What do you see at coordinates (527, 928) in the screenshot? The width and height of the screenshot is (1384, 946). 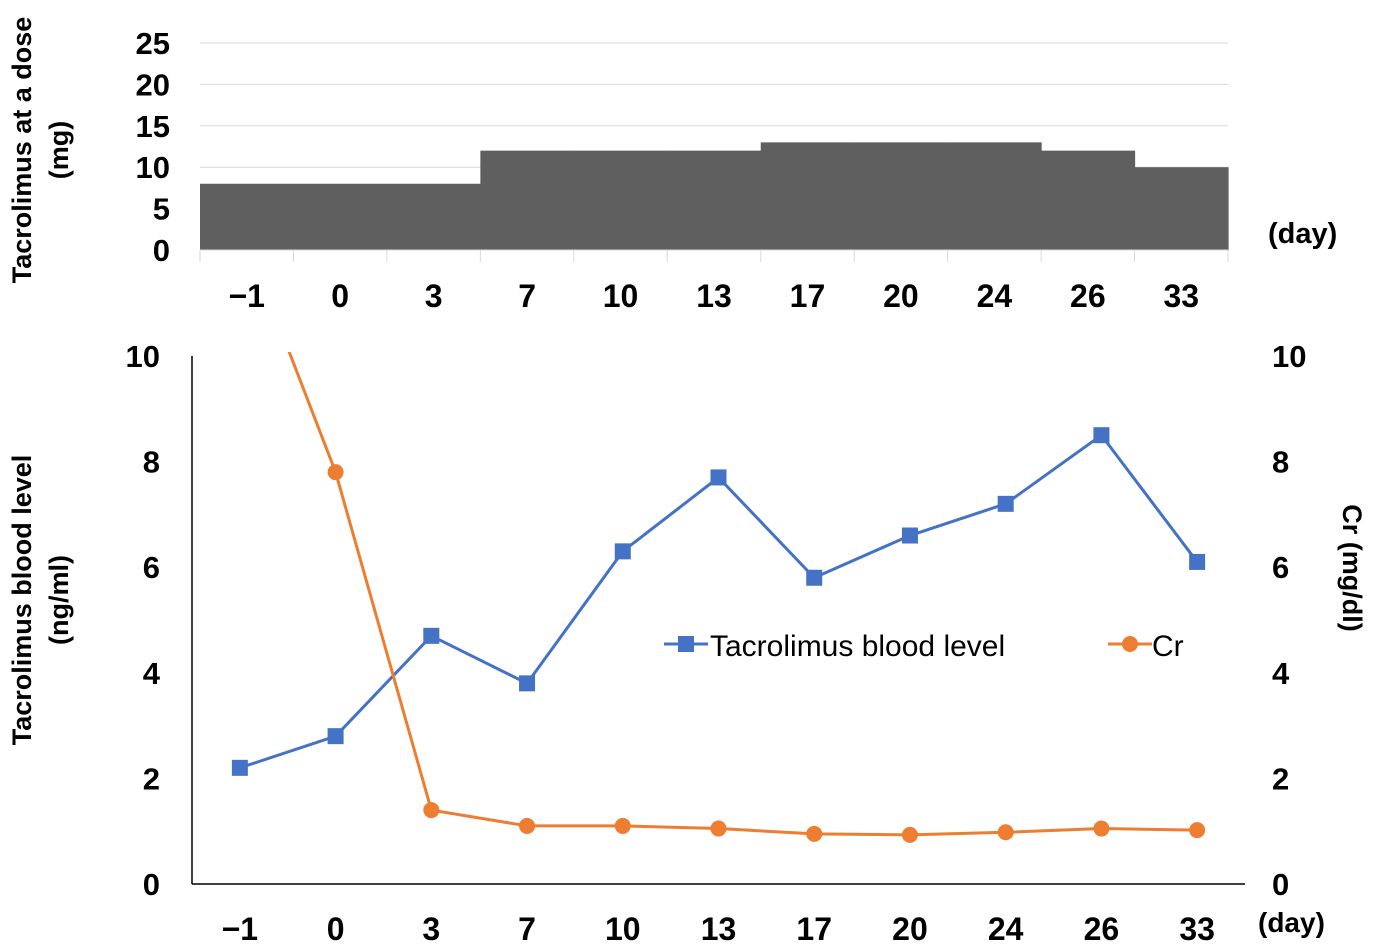 I see `blood-level-x-tick-label: 7` at bounding box center [527, 928].